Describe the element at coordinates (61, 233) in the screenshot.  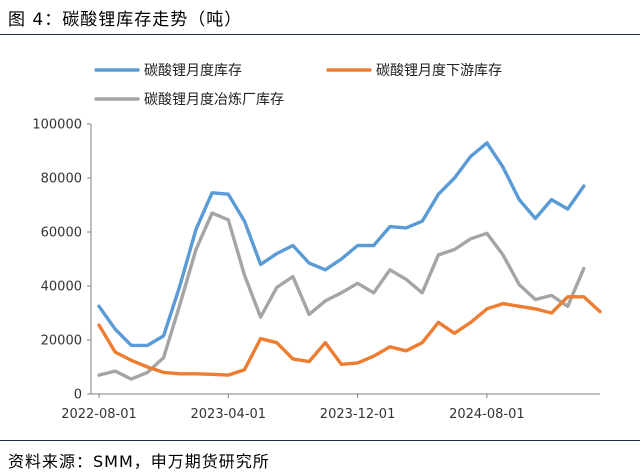
I see `y-tick-label: 60000` at that location.